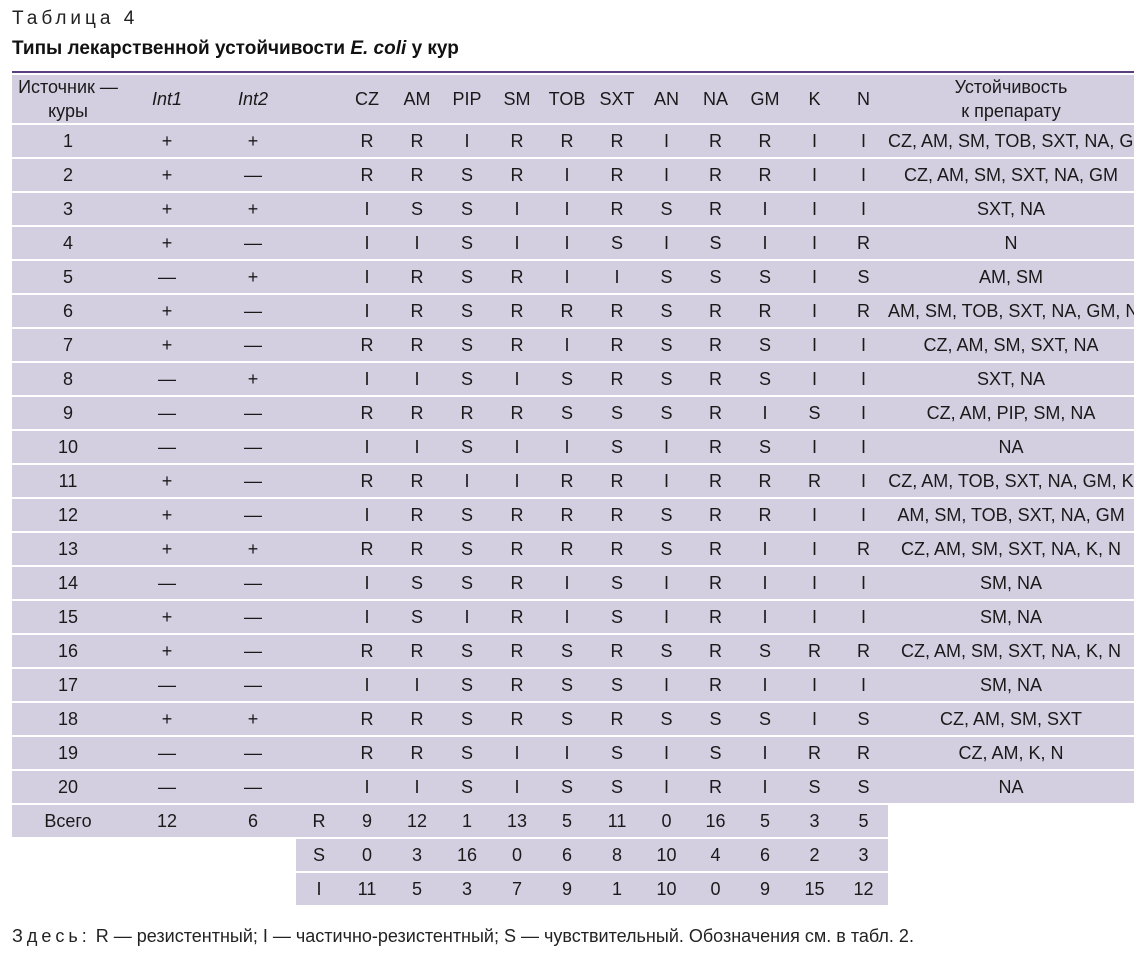 This screenshot has height=955, width=1144. Describe the element at coordinates (68, 787) in the screenshot. I see `source-cell: 20` at that location.